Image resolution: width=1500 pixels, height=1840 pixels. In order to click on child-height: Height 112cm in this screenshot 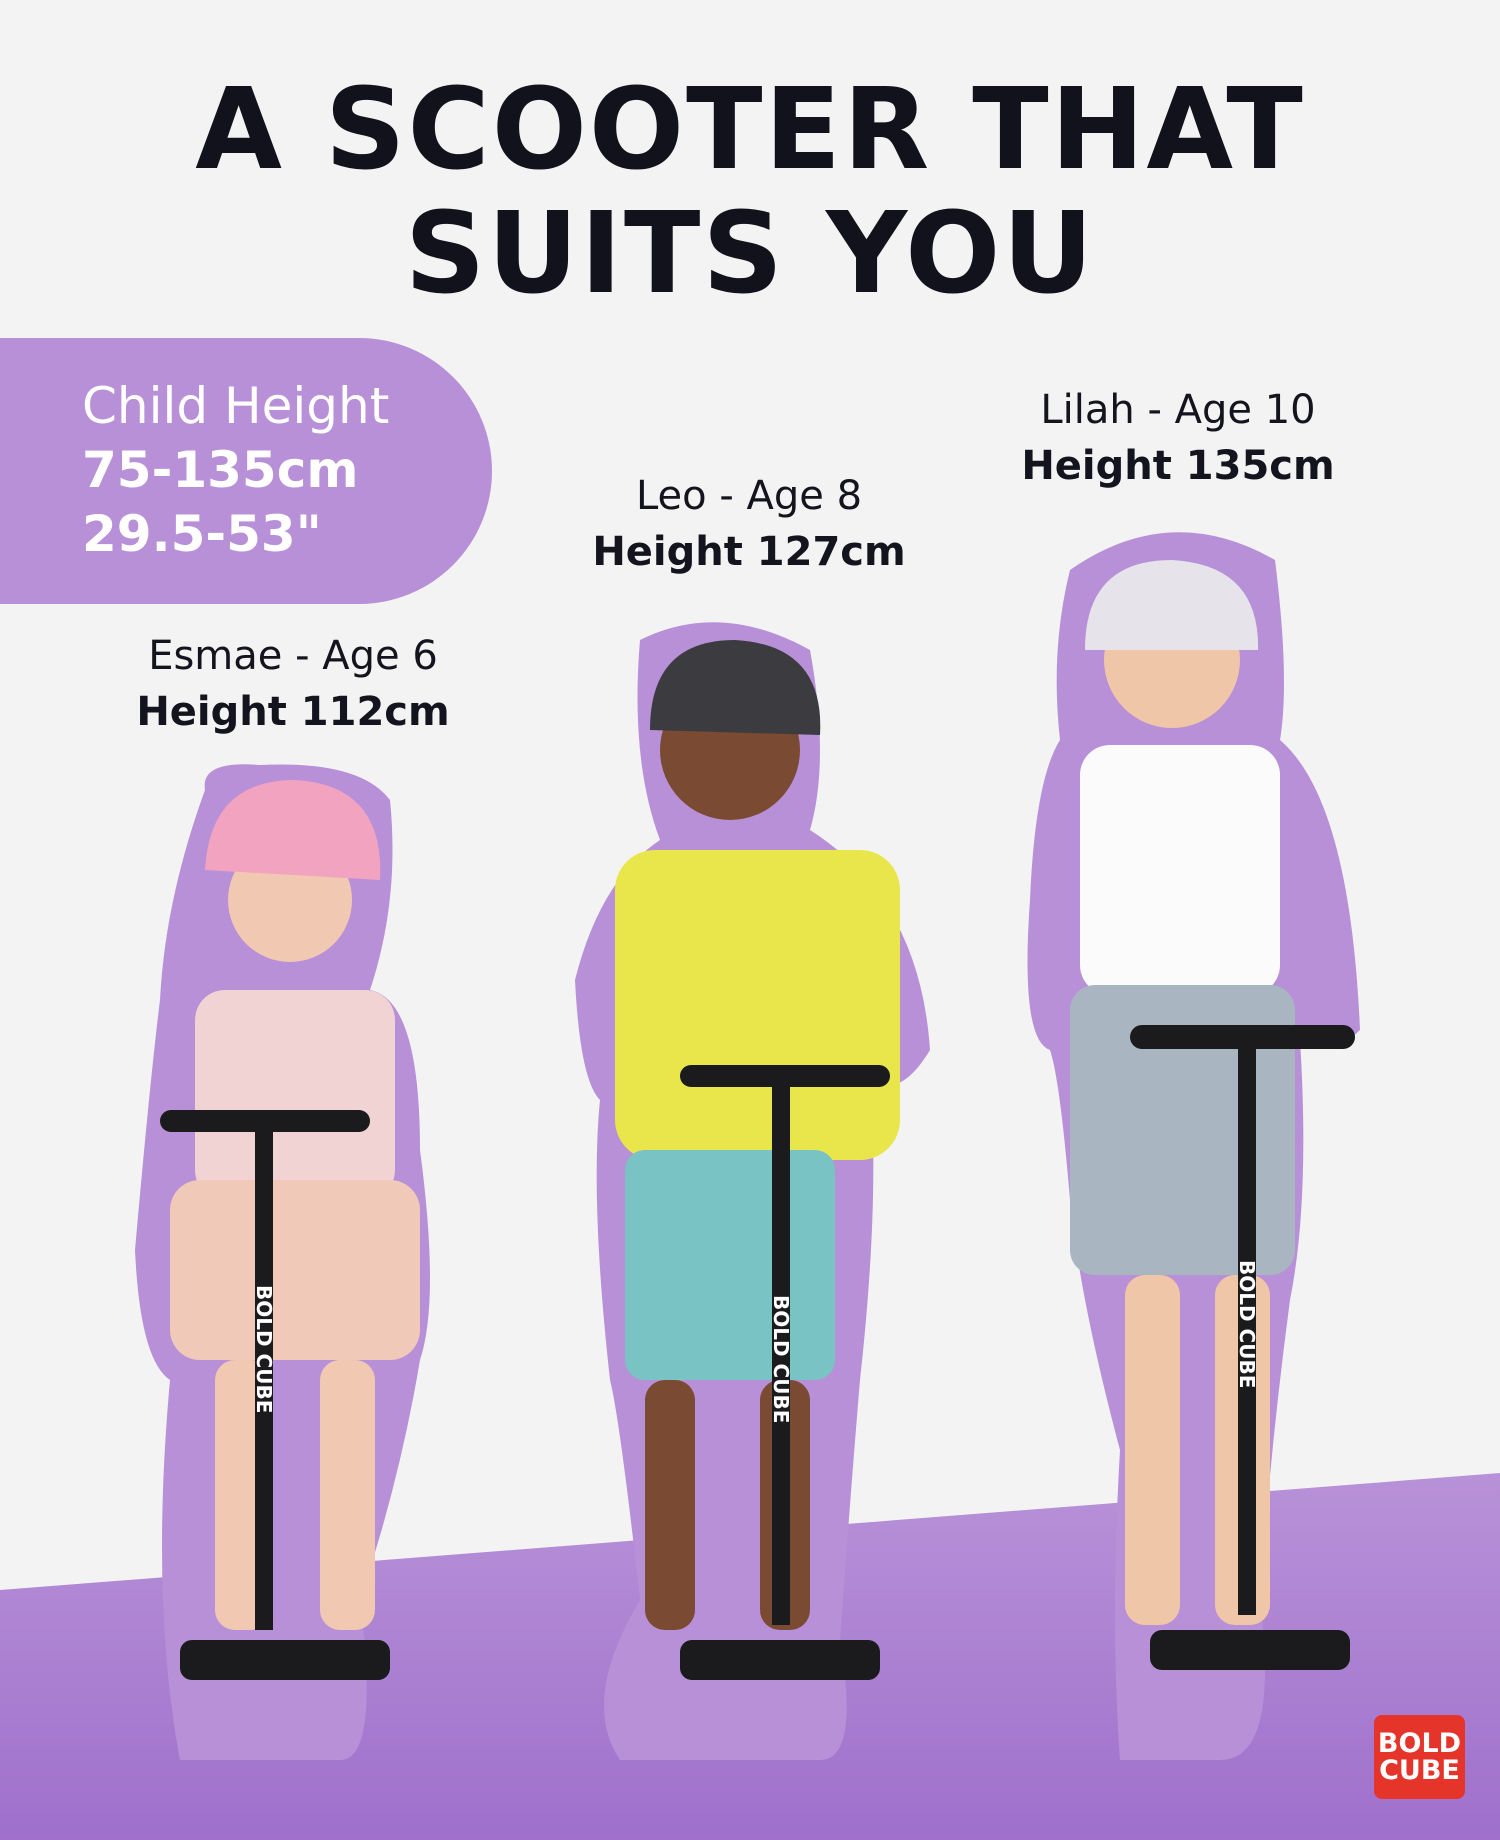, I will do `click(293, 712)`.